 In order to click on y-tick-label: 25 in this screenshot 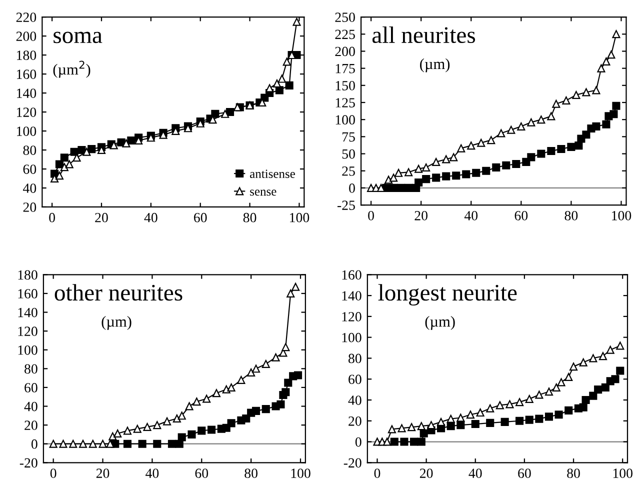, I will do `click(348, 171)`.